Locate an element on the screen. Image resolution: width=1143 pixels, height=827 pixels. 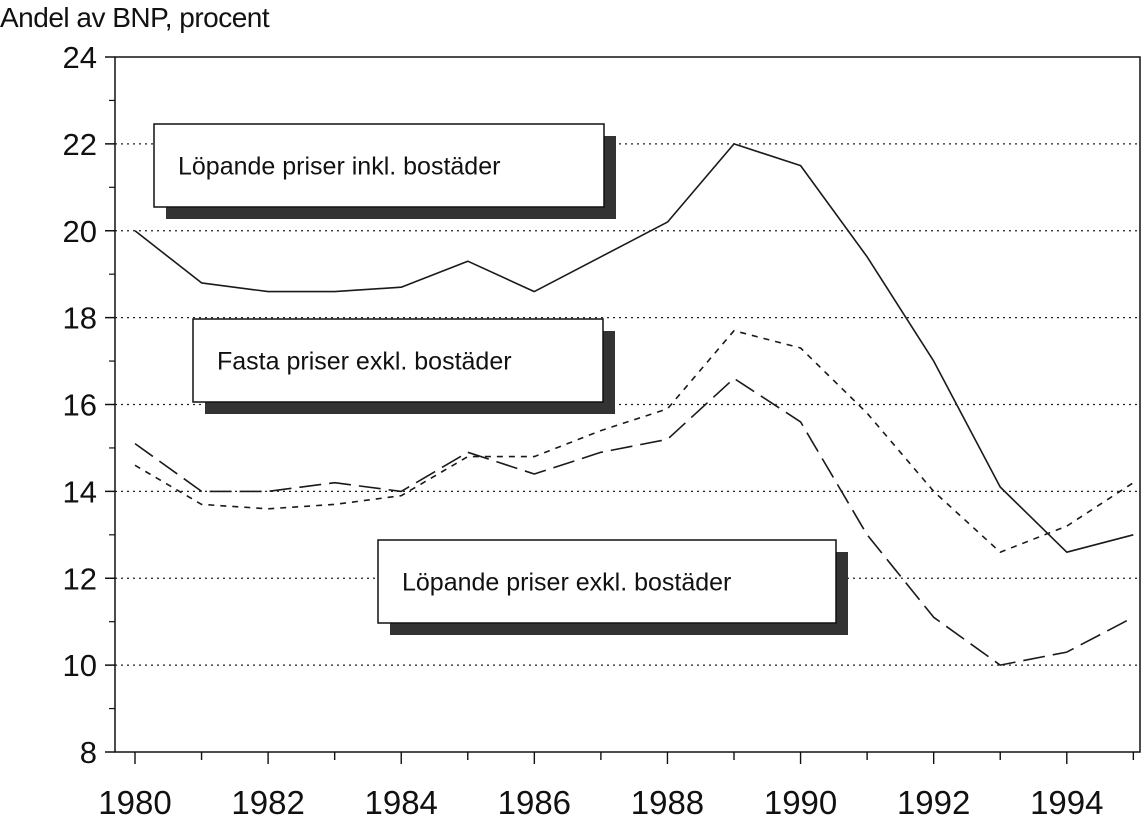
y-tick-label: 14 is located at coordinates (80, 491).